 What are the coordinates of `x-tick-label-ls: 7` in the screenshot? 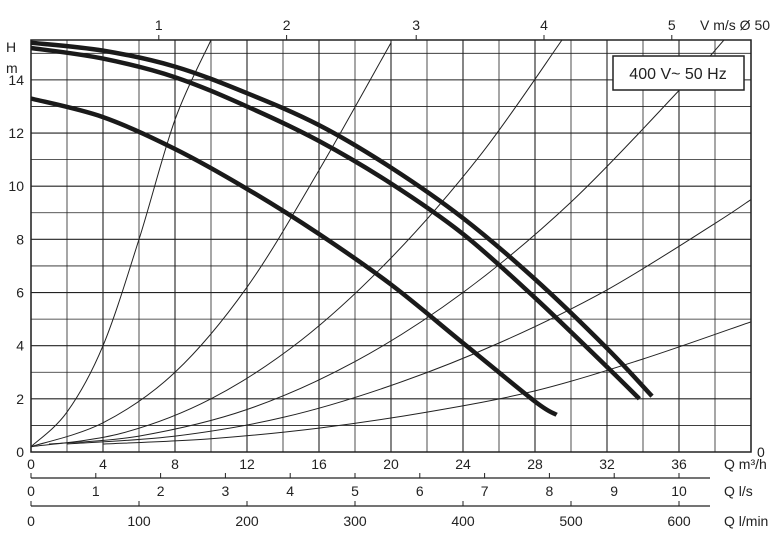 It's located at (485, 491).